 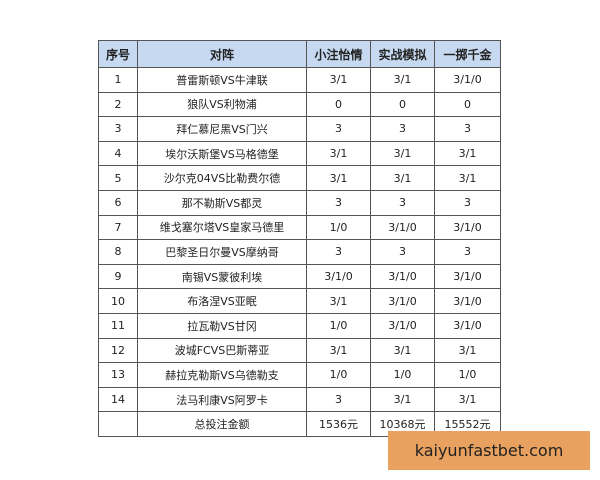 What do you see at coordinates (118, 276) in the screenshot?
I see `cell-index: 9` at bounding box center [118, 276].